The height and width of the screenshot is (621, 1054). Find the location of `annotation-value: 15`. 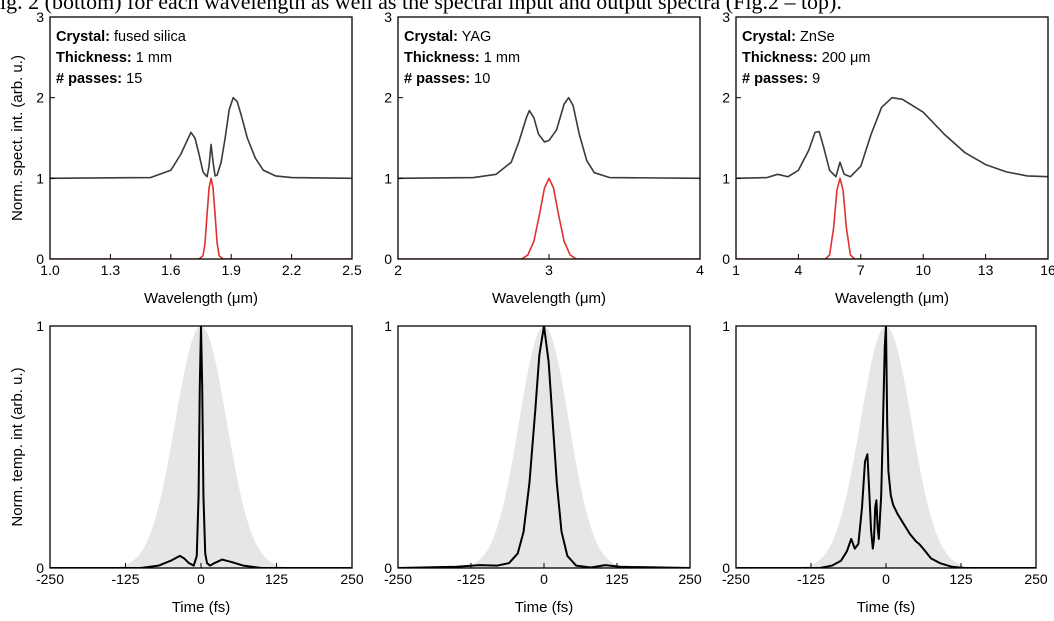

annotation-value: 15 is located at coordinates (132, 79).